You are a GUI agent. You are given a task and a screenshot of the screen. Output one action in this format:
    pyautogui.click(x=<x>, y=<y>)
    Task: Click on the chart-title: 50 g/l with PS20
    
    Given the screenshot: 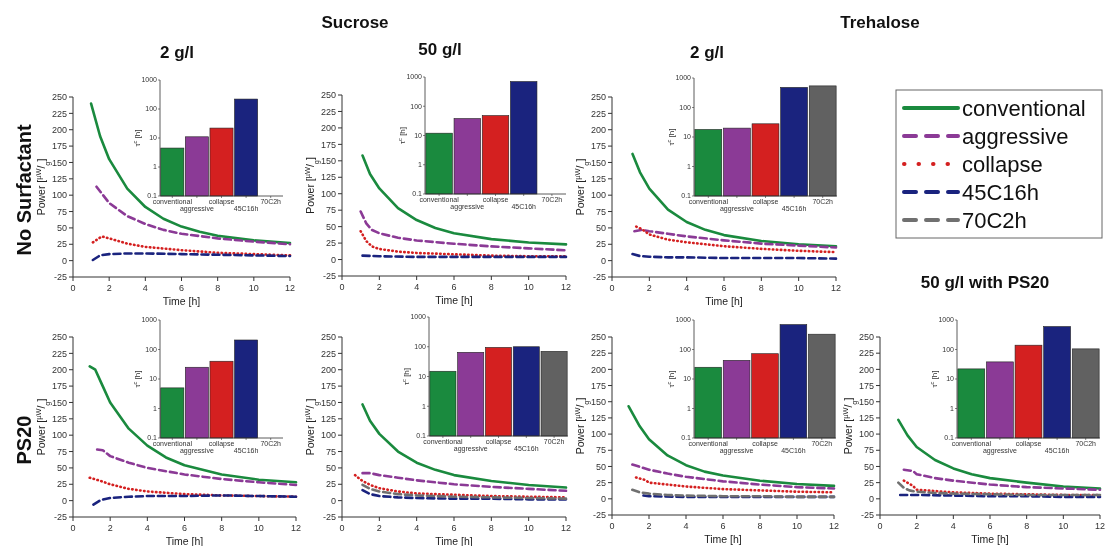 What is the action you would take?
    pyautogui.click(x=985, y=282)
    